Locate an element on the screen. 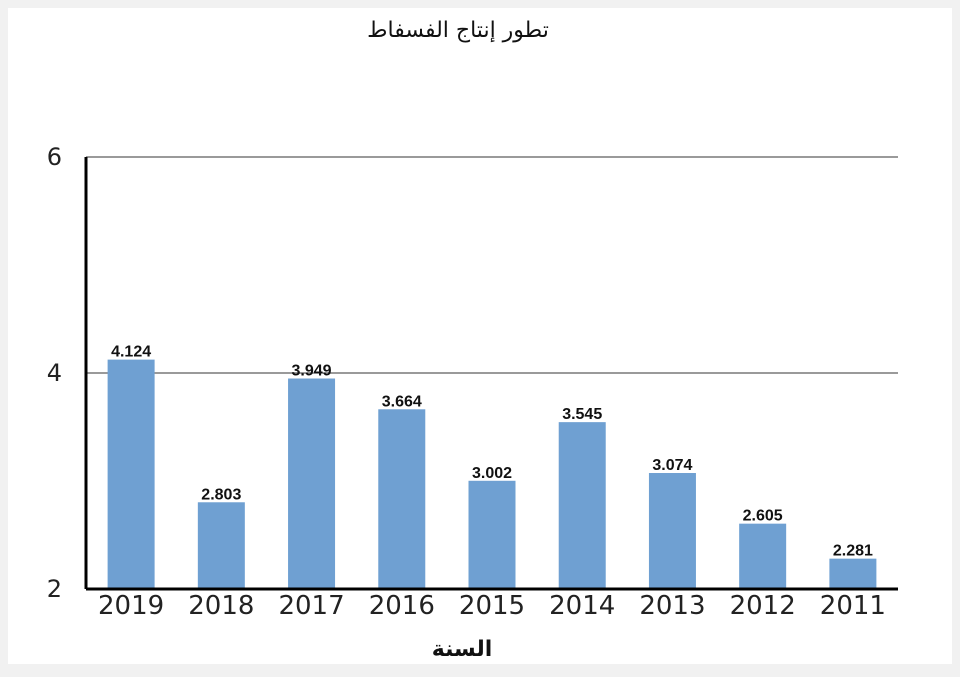  x-tick-label: 2011 is located at coordinates (853, 606).